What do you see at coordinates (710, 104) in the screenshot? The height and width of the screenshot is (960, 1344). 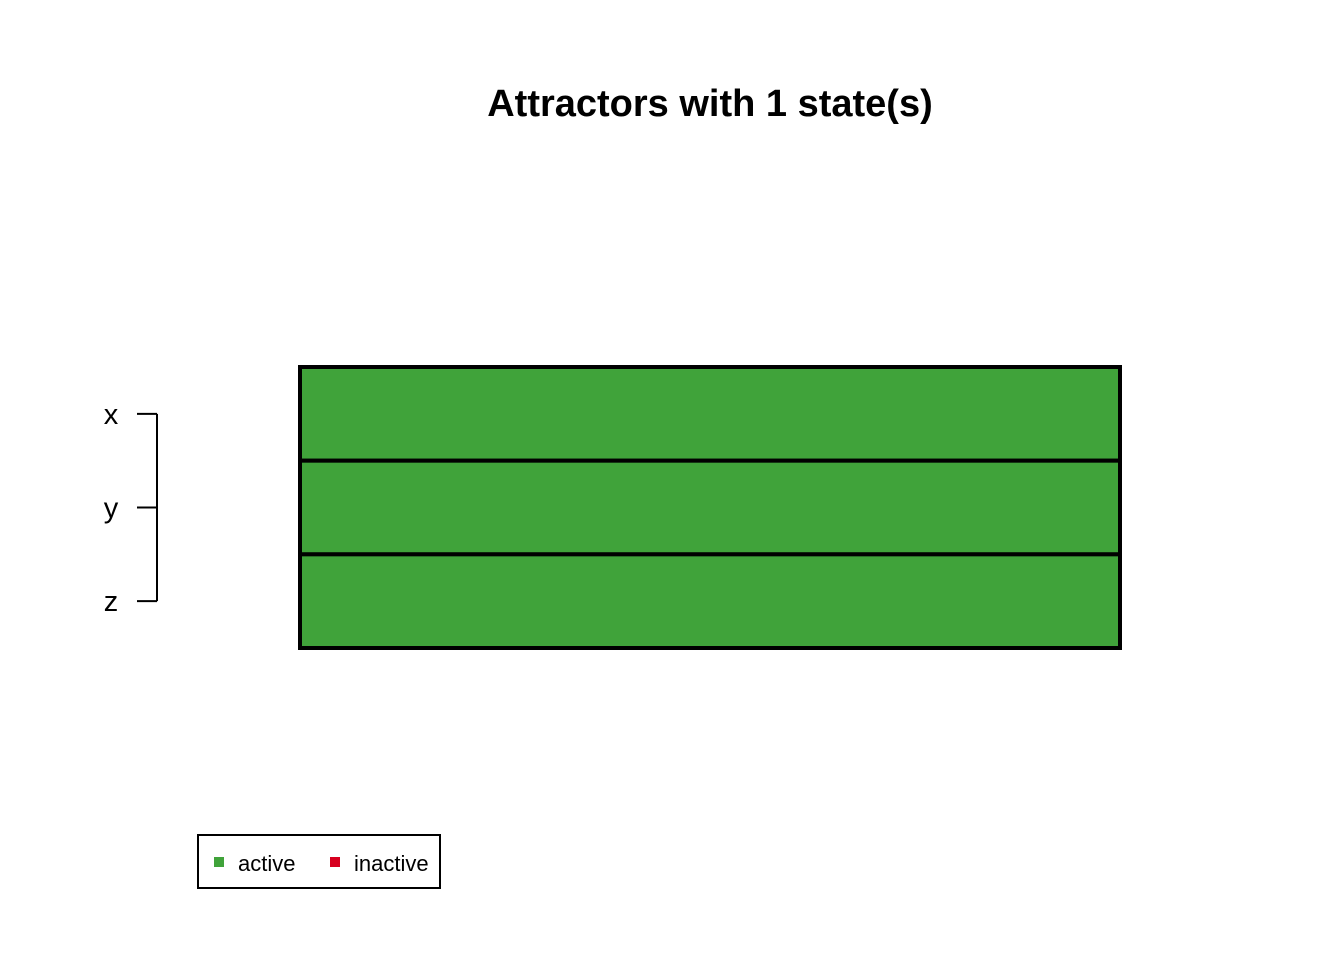 I see `chart-title: Attractors with 1 state(s)` at bounding box center [710, 104].